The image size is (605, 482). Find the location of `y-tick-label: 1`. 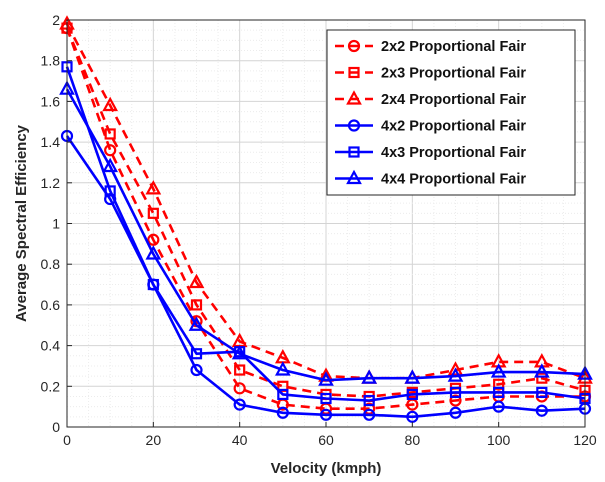

y-tick-label: 1 is located at coordinates (56, 224).